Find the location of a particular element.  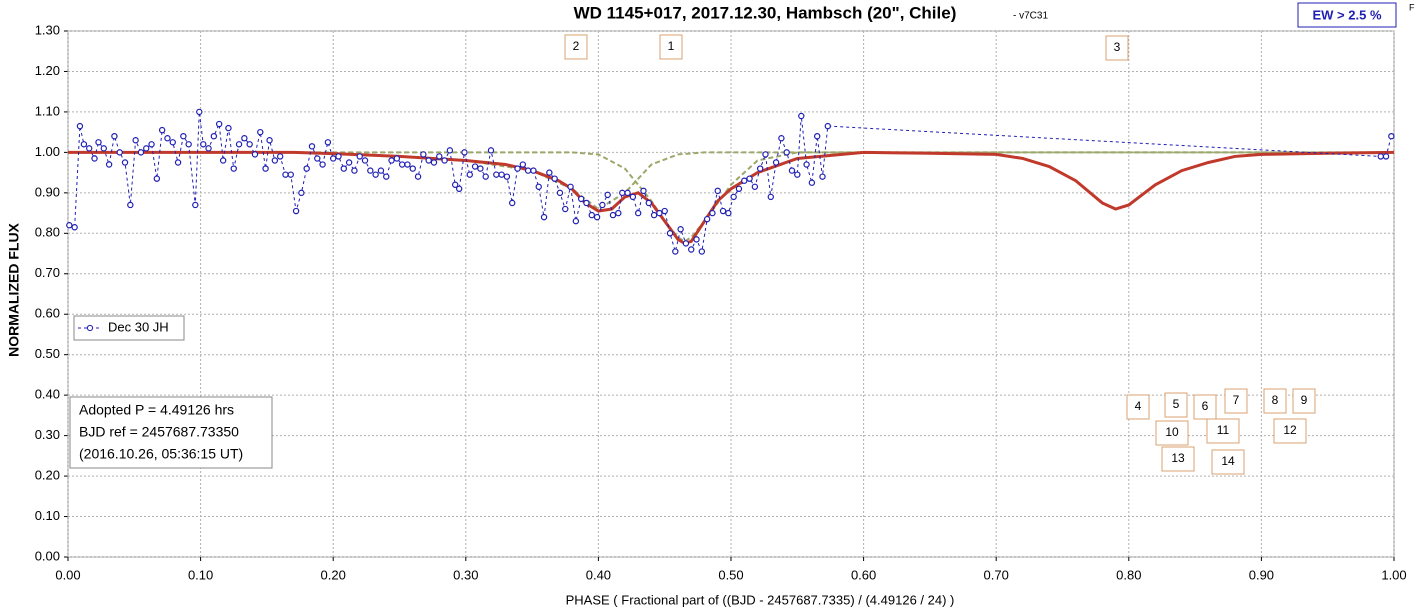

dip-label: 11 is located at coordinates (1223, 430).